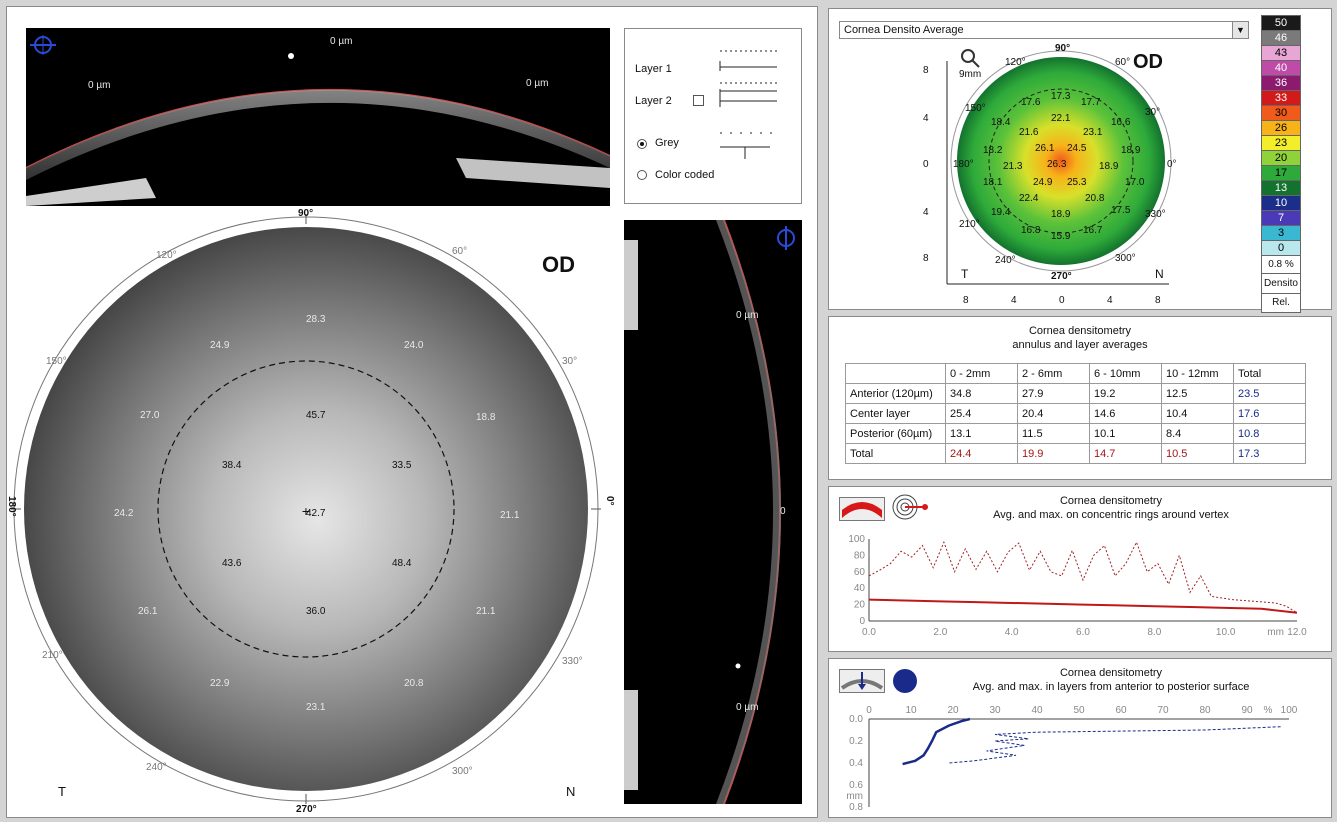  Describe the element at coordinates (1281, 83) in the screenshot. I see `legend-swatch: 36` at that location.